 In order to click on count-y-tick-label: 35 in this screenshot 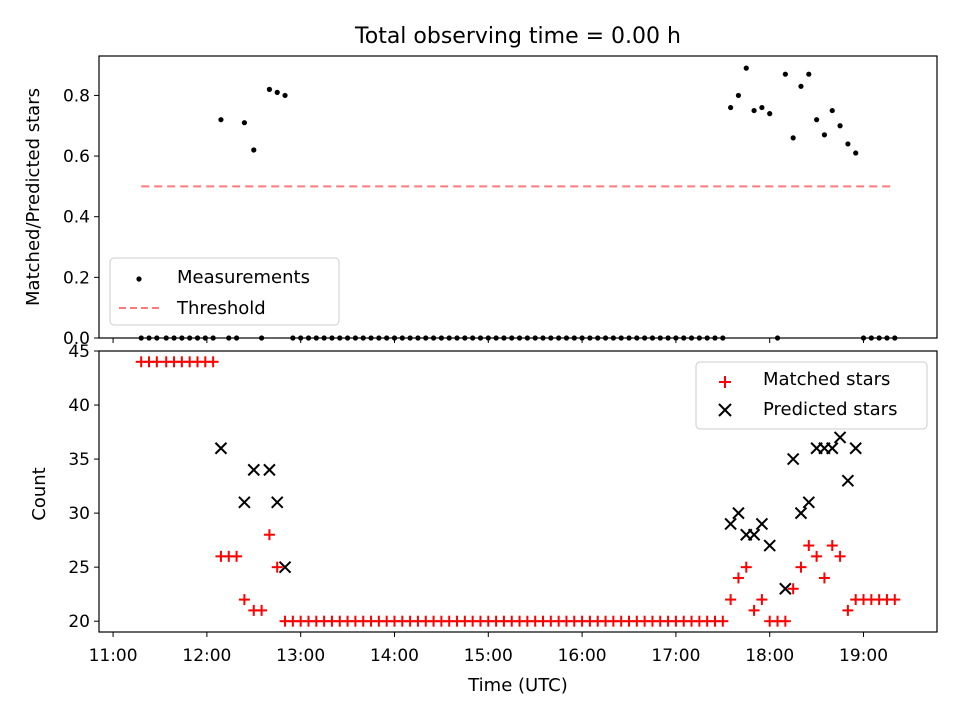, I will do `click(79, 460)`.